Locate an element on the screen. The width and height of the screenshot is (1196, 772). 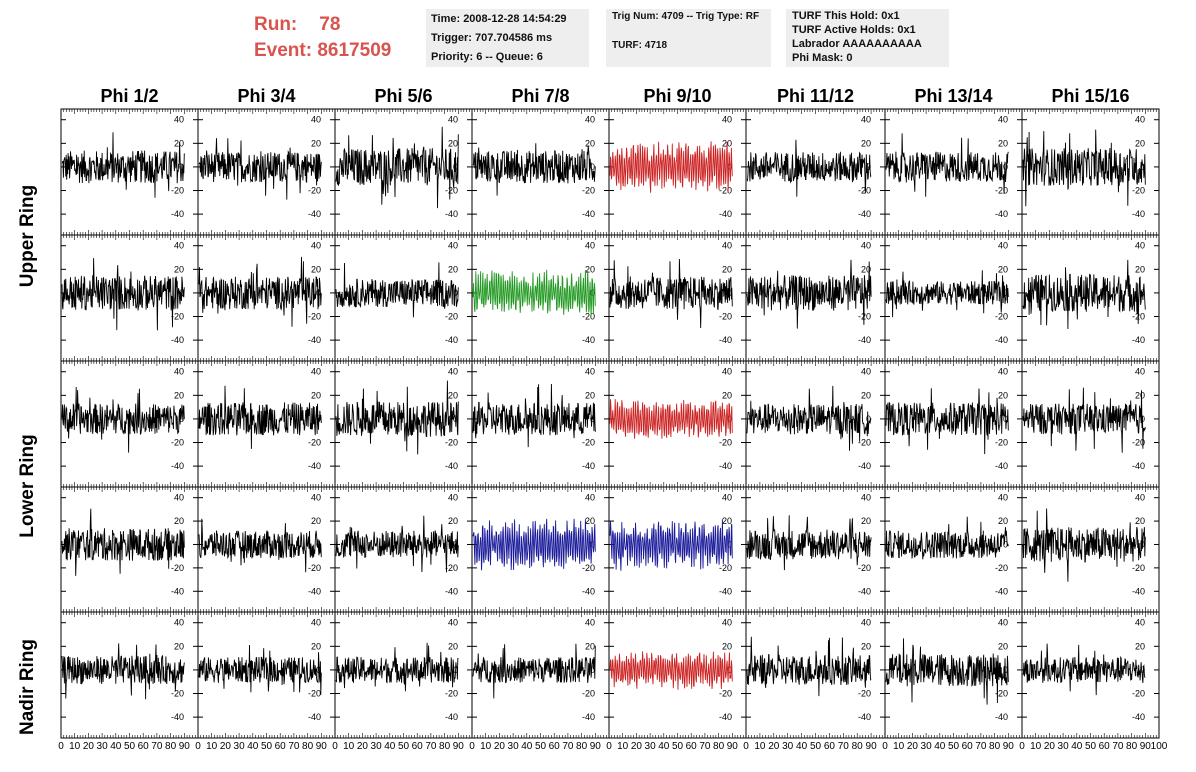
phi-header-6: Phi 11/12 is located at coordinates (815, 96).